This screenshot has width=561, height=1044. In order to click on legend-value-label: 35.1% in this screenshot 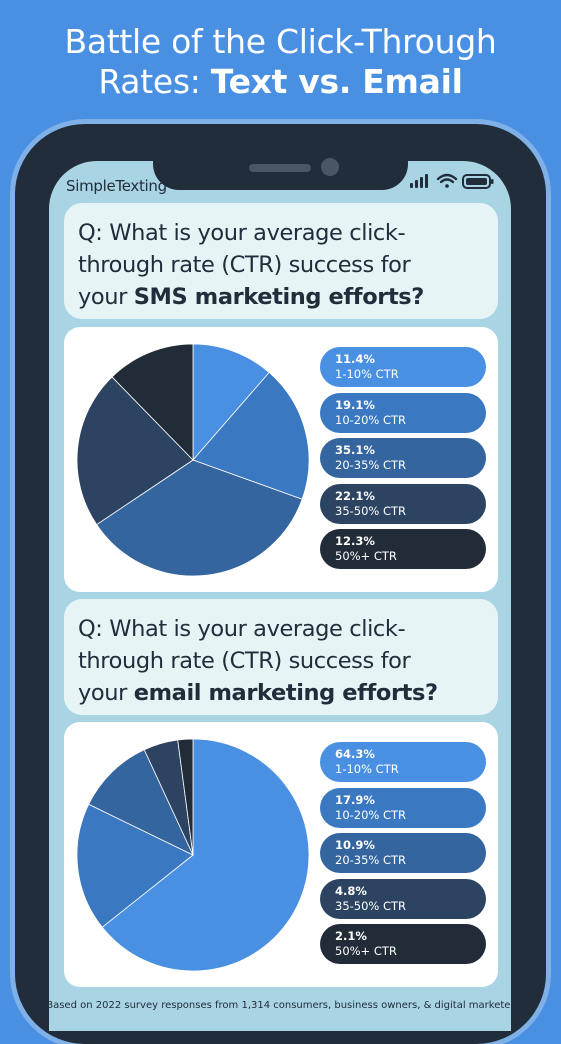, I will do `click(355, 450)`.